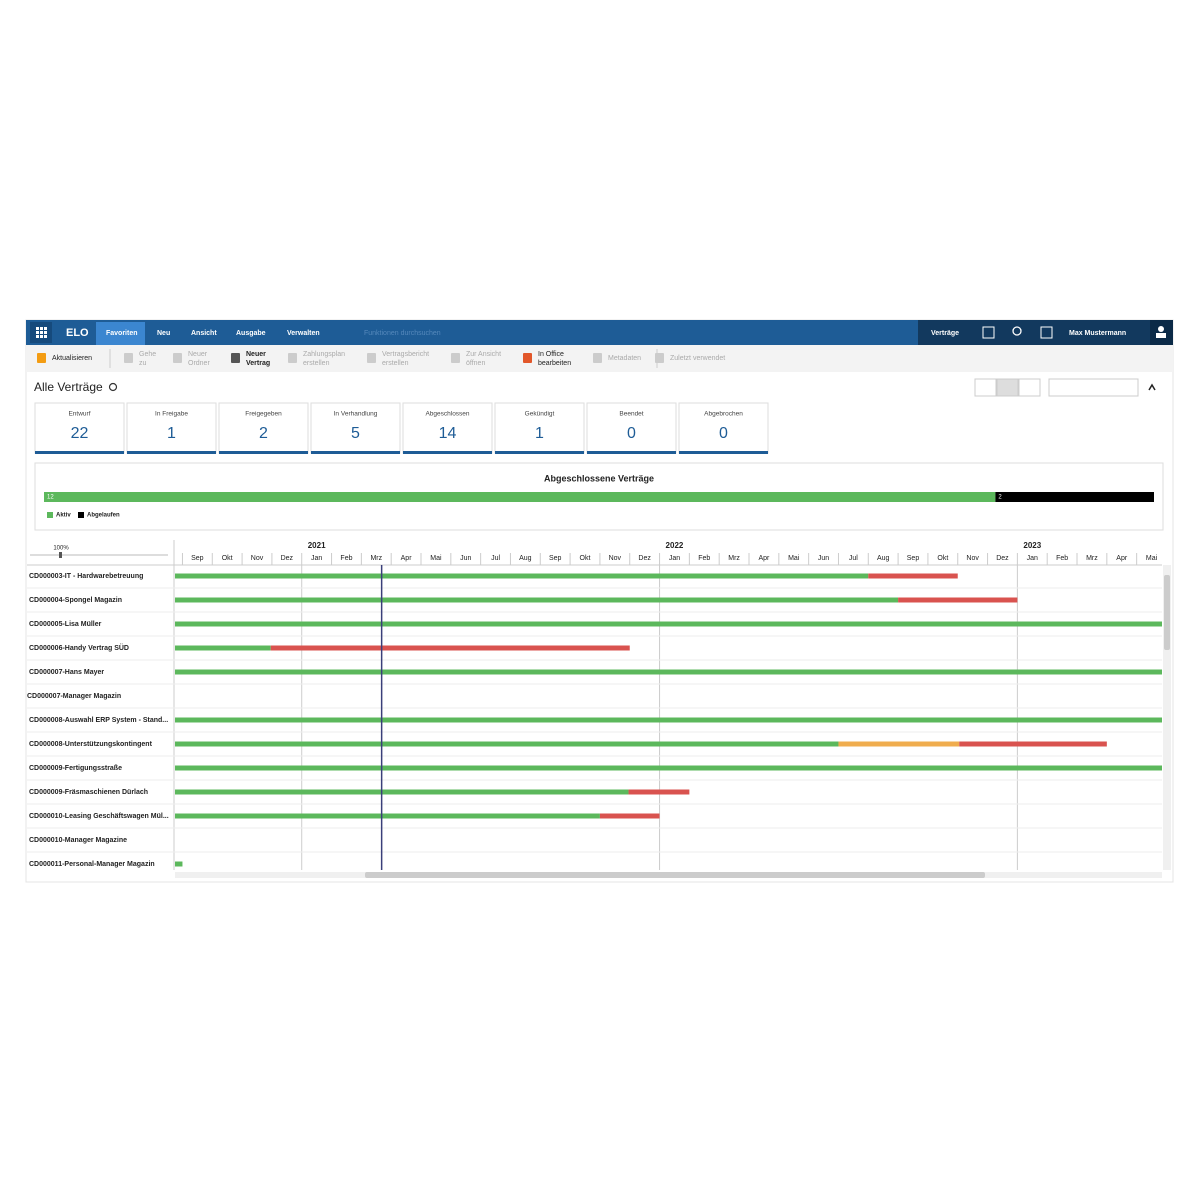 This screenshot has width=1200, height=1200. Describe the element at coordinates (197, 558) in the screenshot. I see `month-label: Sep` at that location.